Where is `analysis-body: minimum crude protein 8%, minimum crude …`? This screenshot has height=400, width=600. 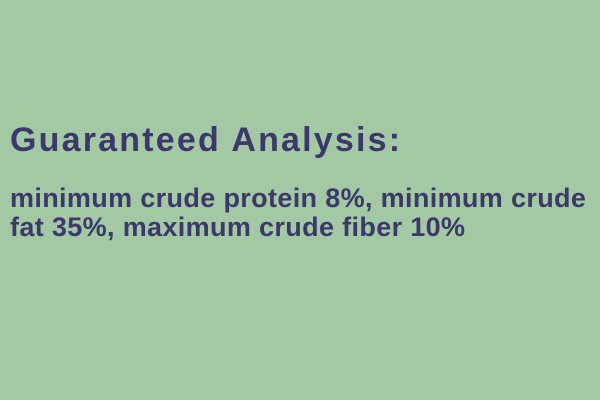
analysis-body: minimum crude protein 8%, minimum crude … is located at coordinates (298, 213).